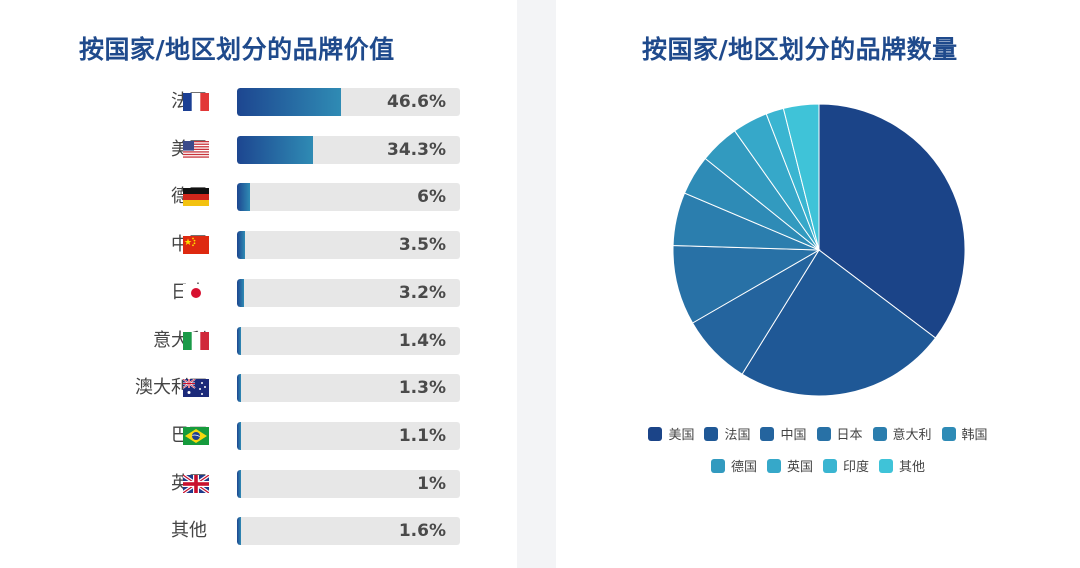  I want to click on bar-value-label: 34.3%, so click(416, 149).